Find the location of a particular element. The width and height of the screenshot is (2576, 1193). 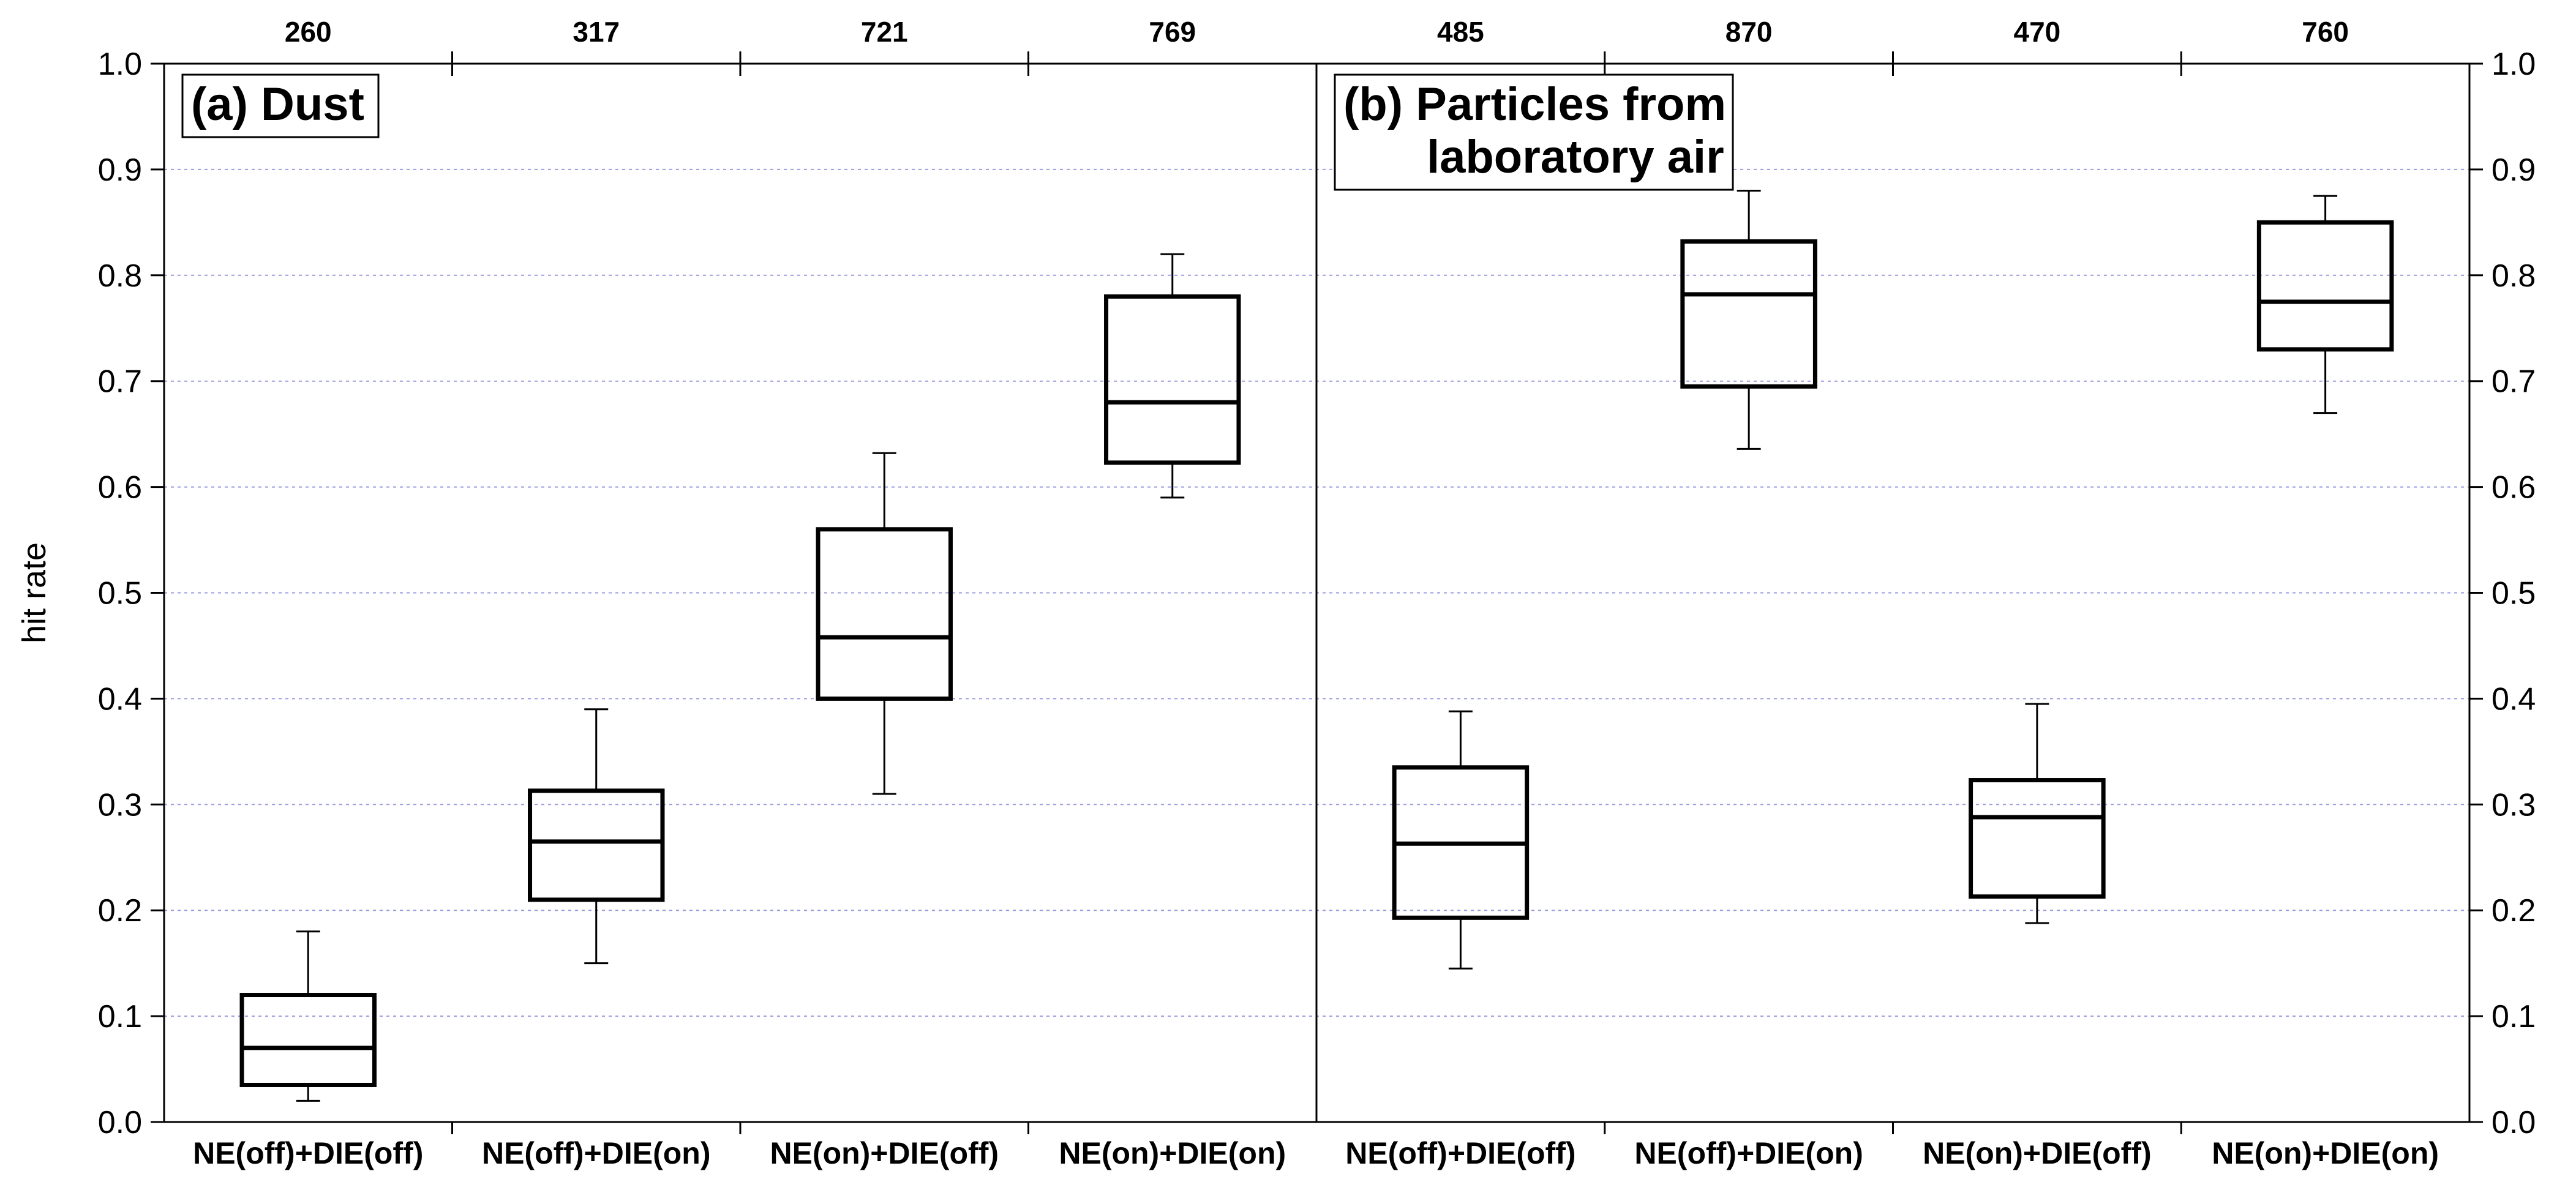

y-tick-label-left: 1.0 is located at coordinates (120, 64).